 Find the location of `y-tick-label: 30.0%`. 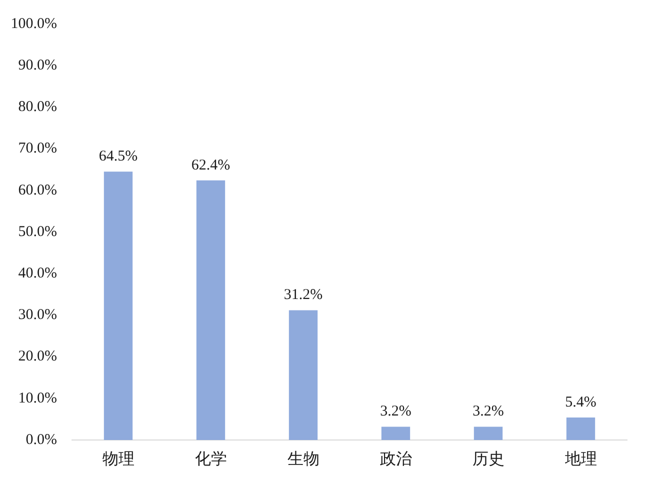

y-tick-label: 30.0% is located at coordinates (37, 315).